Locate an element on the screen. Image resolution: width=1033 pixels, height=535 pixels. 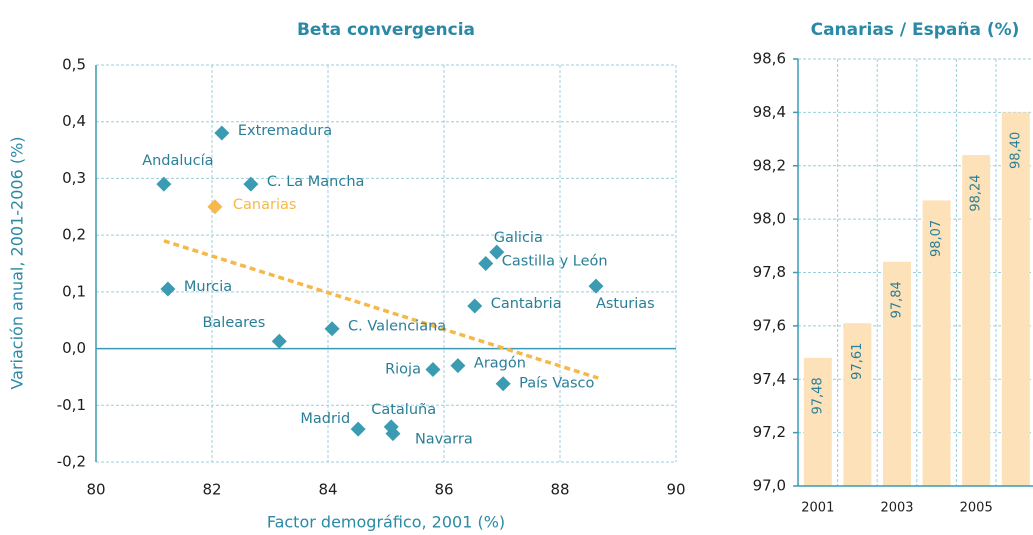
point-label: C. La Mancha is located at coordinates (316, 182).